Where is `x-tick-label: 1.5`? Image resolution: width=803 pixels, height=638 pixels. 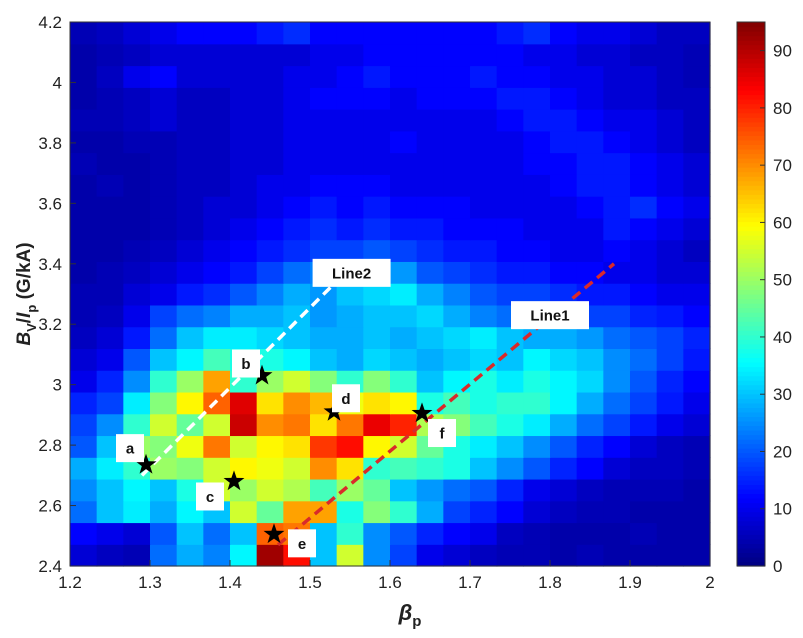
x-tick-label: 1.5 is located at coordinates (310, 582).